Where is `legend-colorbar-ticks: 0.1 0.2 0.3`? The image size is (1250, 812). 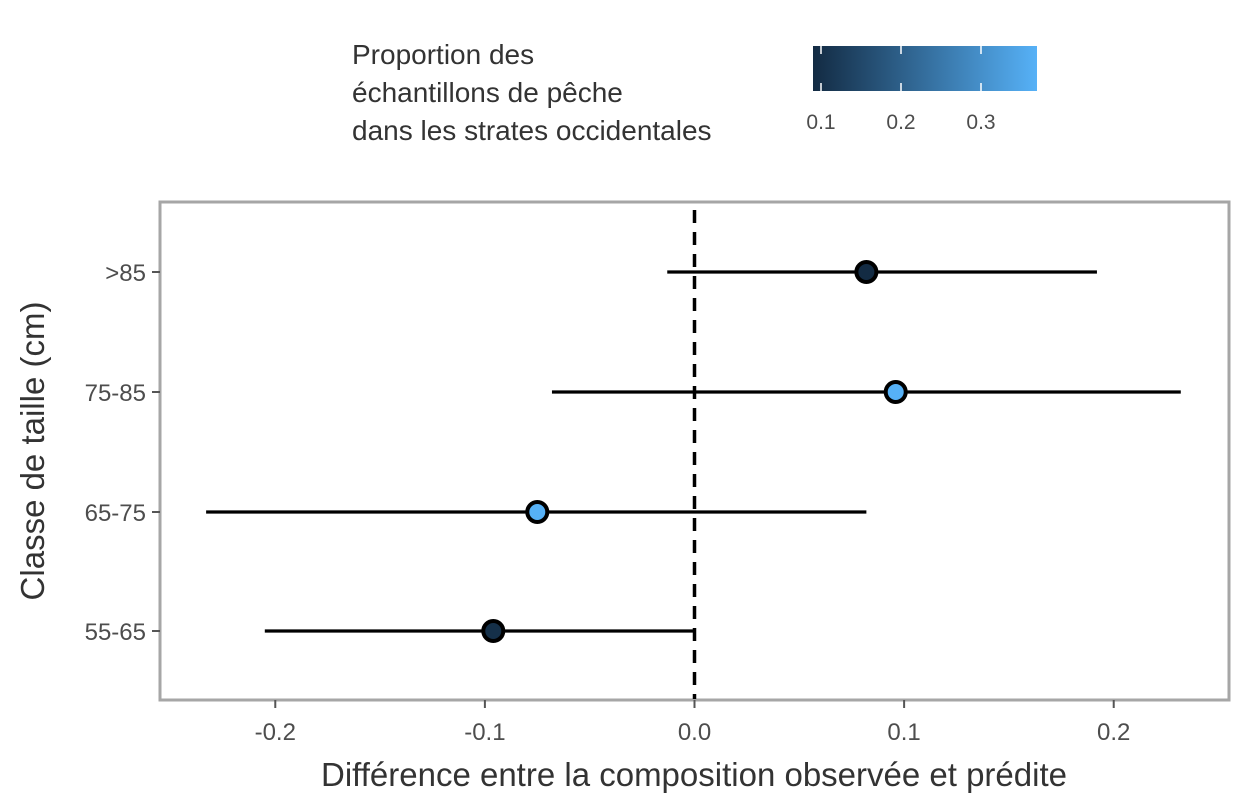
legend-colorbar-ticks: 0.1 0.2 0.3 is located at coordinates (901, 90).